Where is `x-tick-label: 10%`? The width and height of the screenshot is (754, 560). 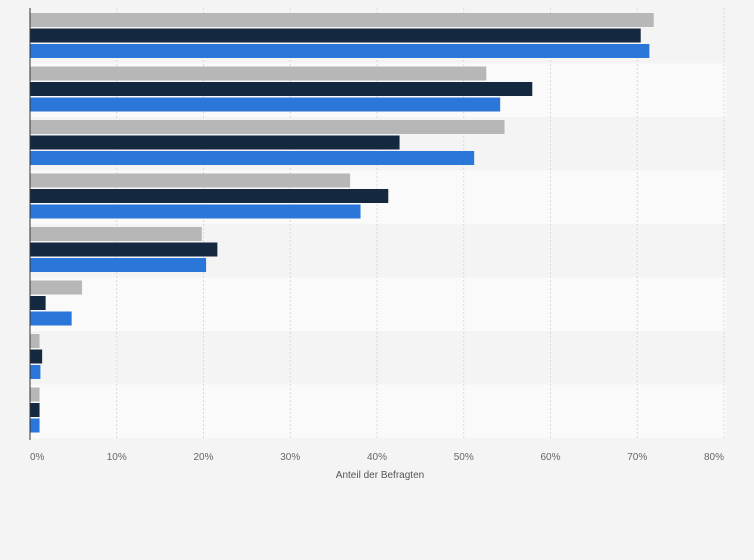 x-tick-label: 10% is located at coordinates (117, 457).